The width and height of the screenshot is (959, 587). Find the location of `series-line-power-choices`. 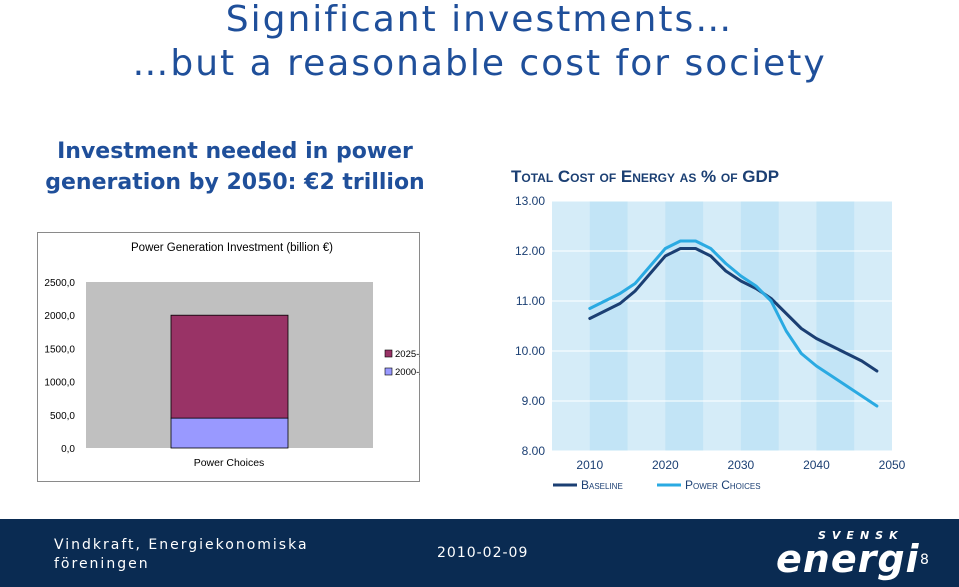

series-line-power-choices is located at coordinates (733, 323).